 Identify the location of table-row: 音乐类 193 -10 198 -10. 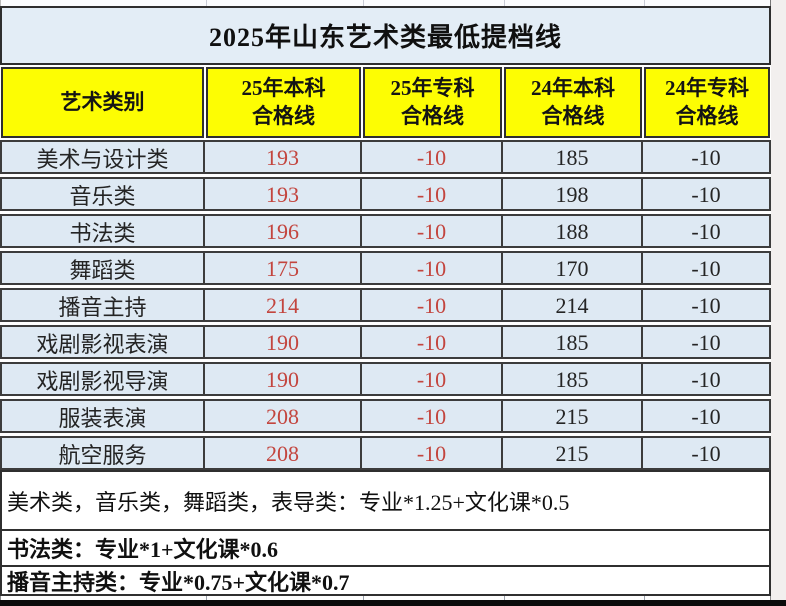
(385, 194).